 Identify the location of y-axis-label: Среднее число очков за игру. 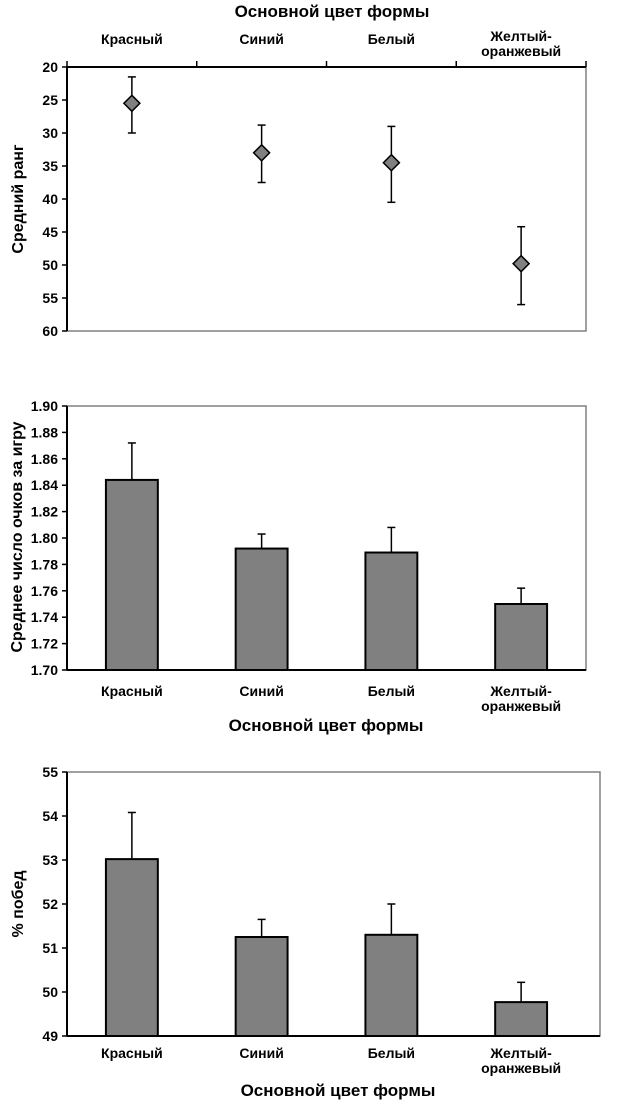
(17, 536).